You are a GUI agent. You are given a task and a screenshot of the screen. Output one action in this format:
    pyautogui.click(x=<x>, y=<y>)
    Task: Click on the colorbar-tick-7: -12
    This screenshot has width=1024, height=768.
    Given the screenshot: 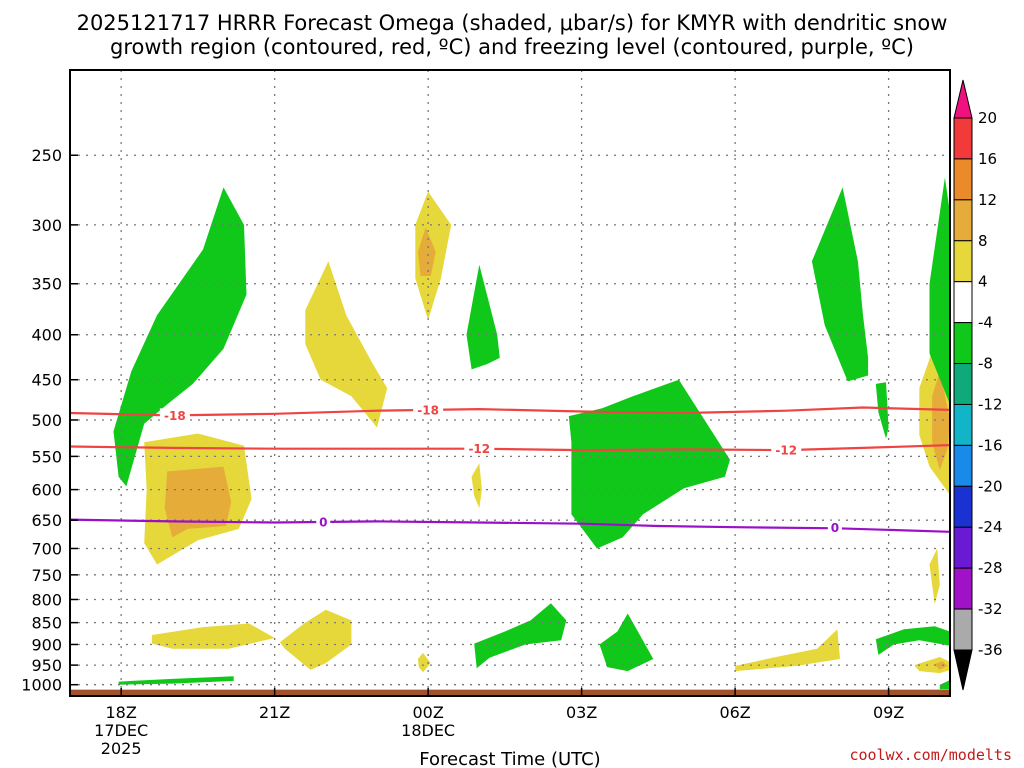 What is the action you would take?
    pyautogui.click(x=990, y=404)
    